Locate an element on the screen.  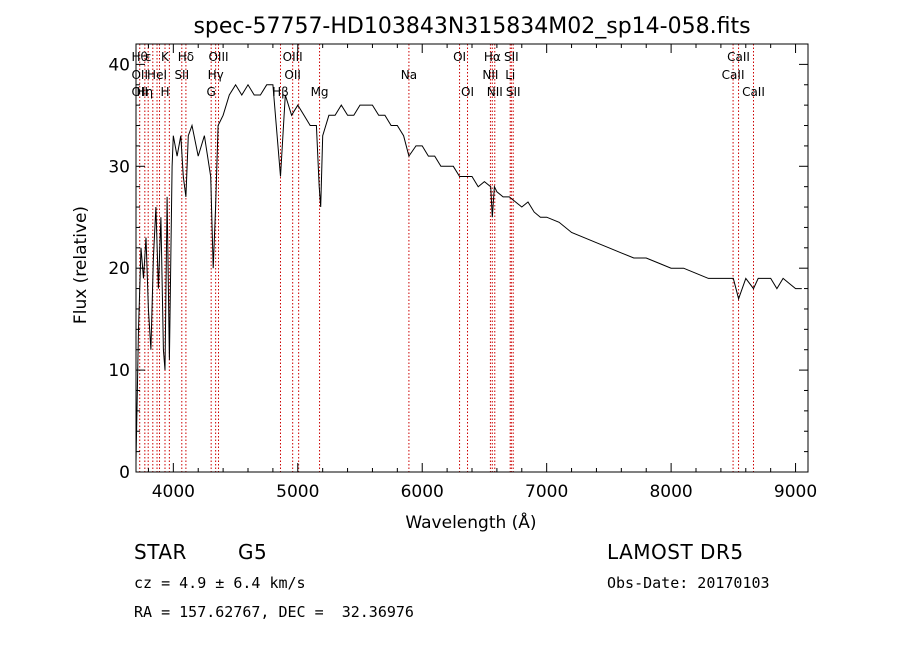
x-tick-label: 4000 is located at coordinates (173, 492).